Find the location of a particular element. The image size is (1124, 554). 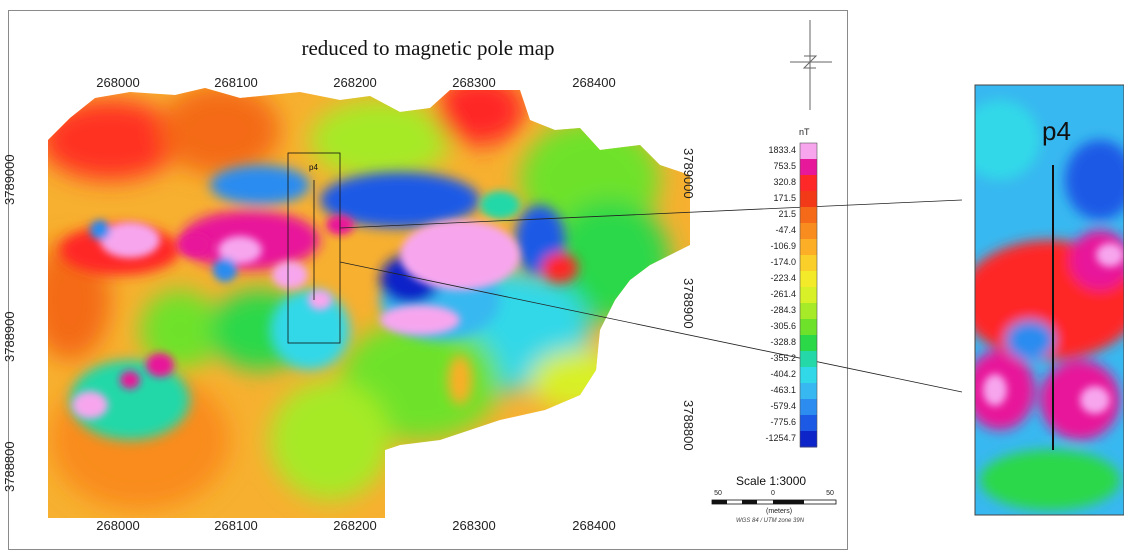

x-tick-bottom: 268100 is located at coordinates (236, 525).